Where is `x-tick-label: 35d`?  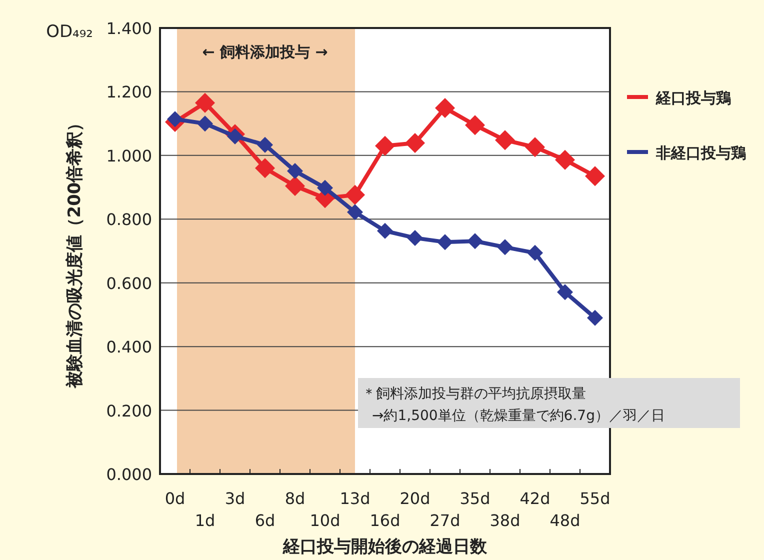
x-tick-label: 35d is located at coordinates (475, 498).